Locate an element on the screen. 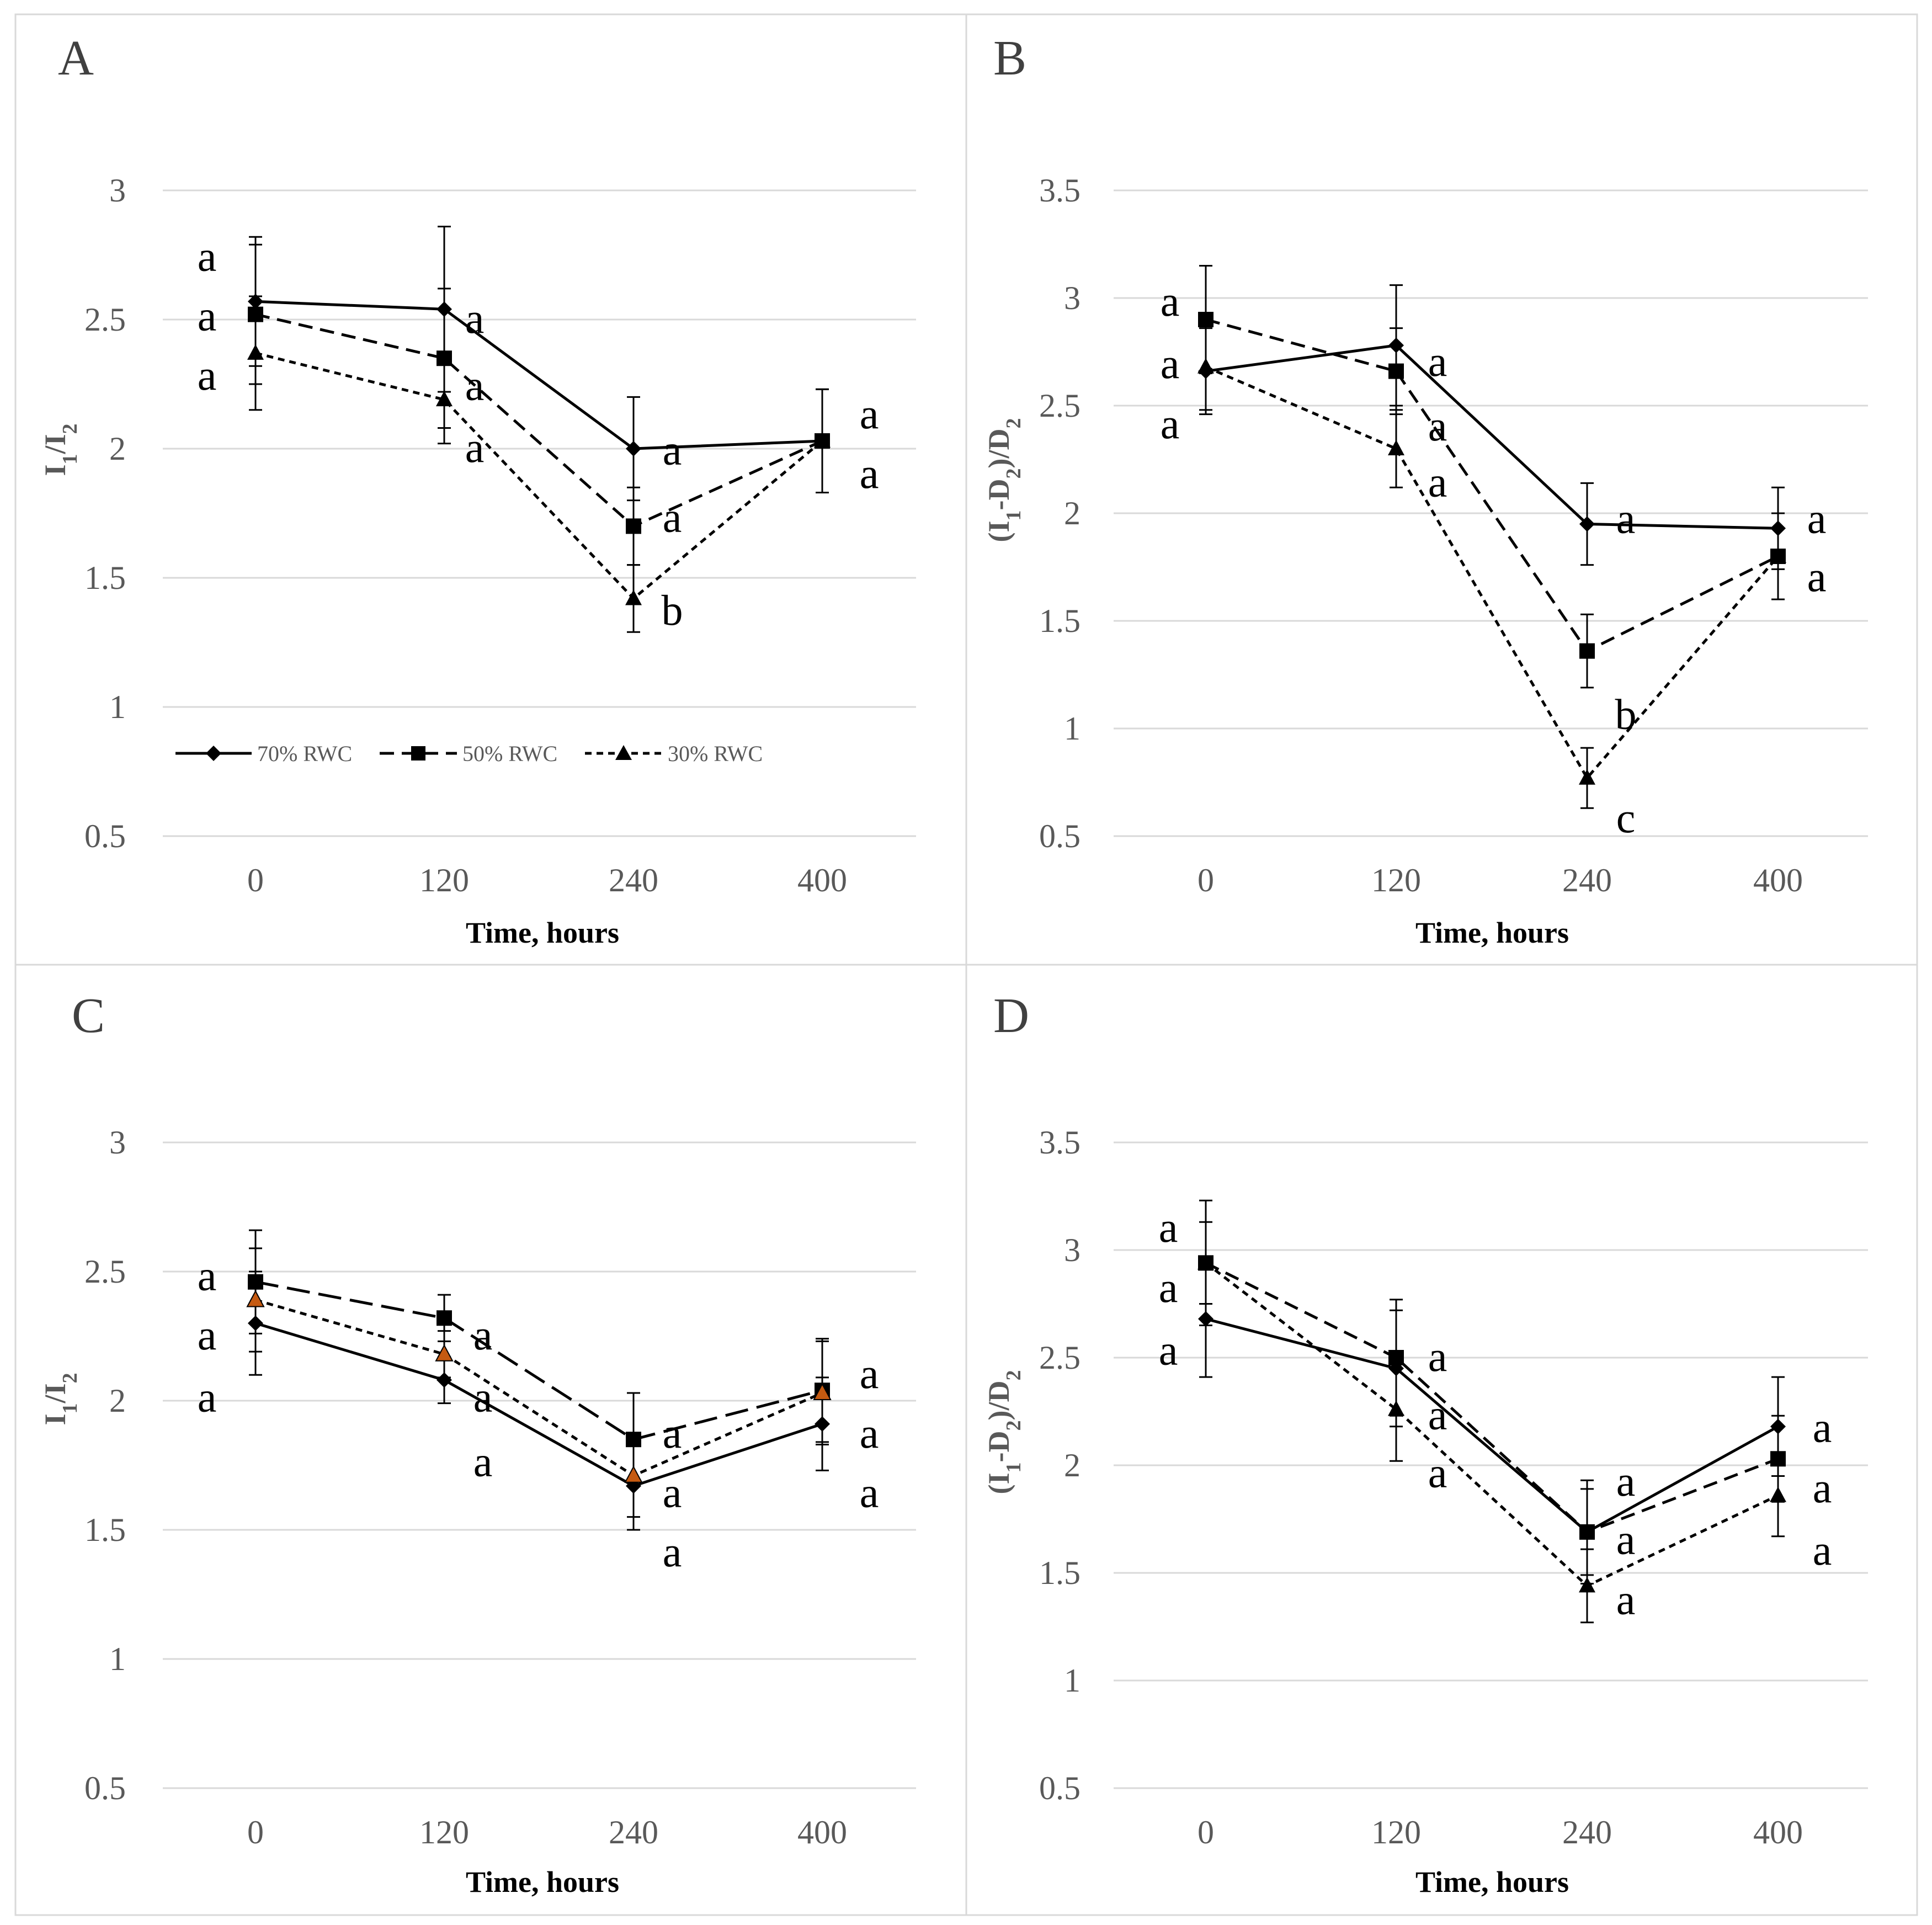 The height and width of the screenshot is (1925, 1932). panel-d-x-tick-label: 0 is located at coordinates (1205, 1832).